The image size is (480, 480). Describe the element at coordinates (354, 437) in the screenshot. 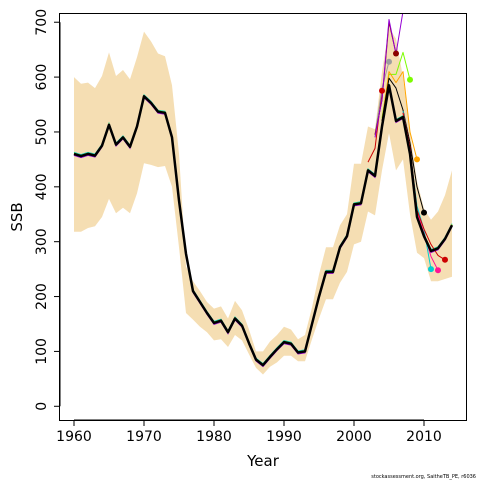

I see `x-tick-label: 2000` at that location.